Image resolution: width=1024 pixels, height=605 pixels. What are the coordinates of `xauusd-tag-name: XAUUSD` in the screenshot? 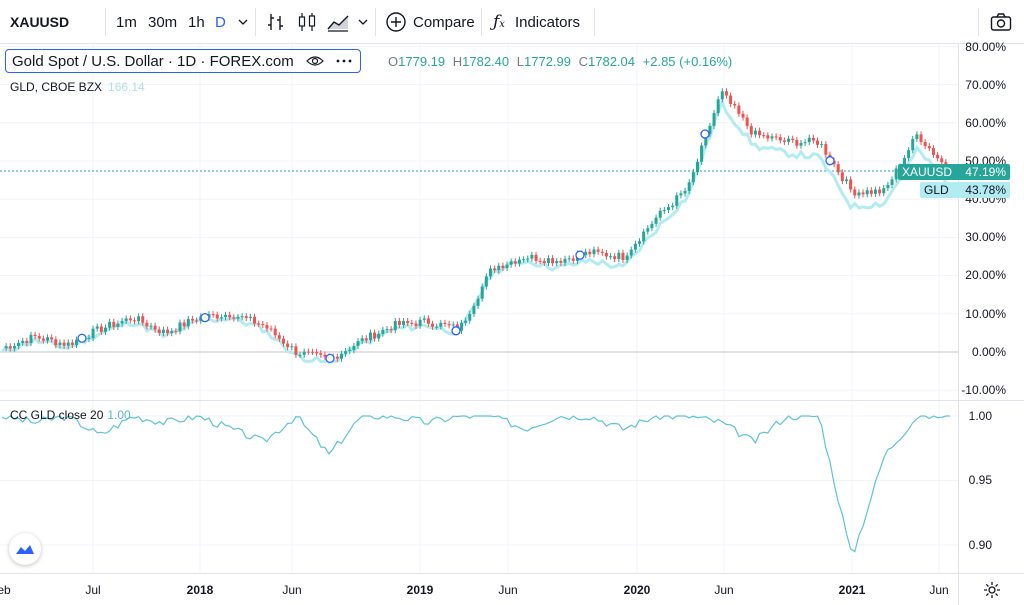 It's located at (927, 172).